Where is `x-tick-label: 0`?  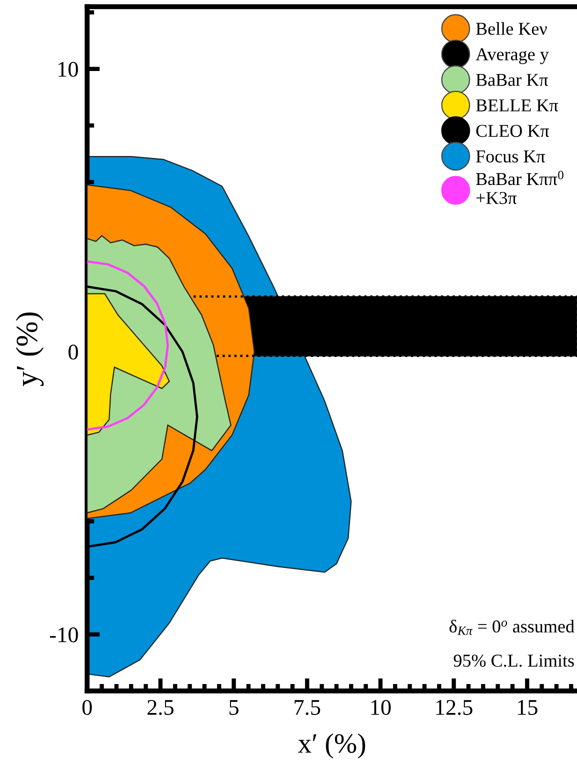
x-tick-label: 0 is located at coordinates (87, 707).